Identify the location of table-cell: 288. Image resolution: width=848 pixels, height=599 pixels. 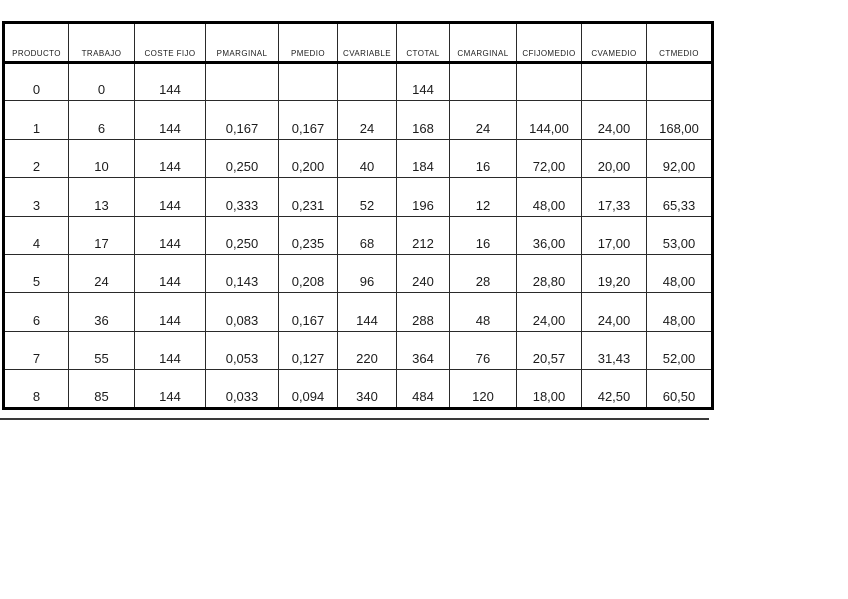
(423, 312).